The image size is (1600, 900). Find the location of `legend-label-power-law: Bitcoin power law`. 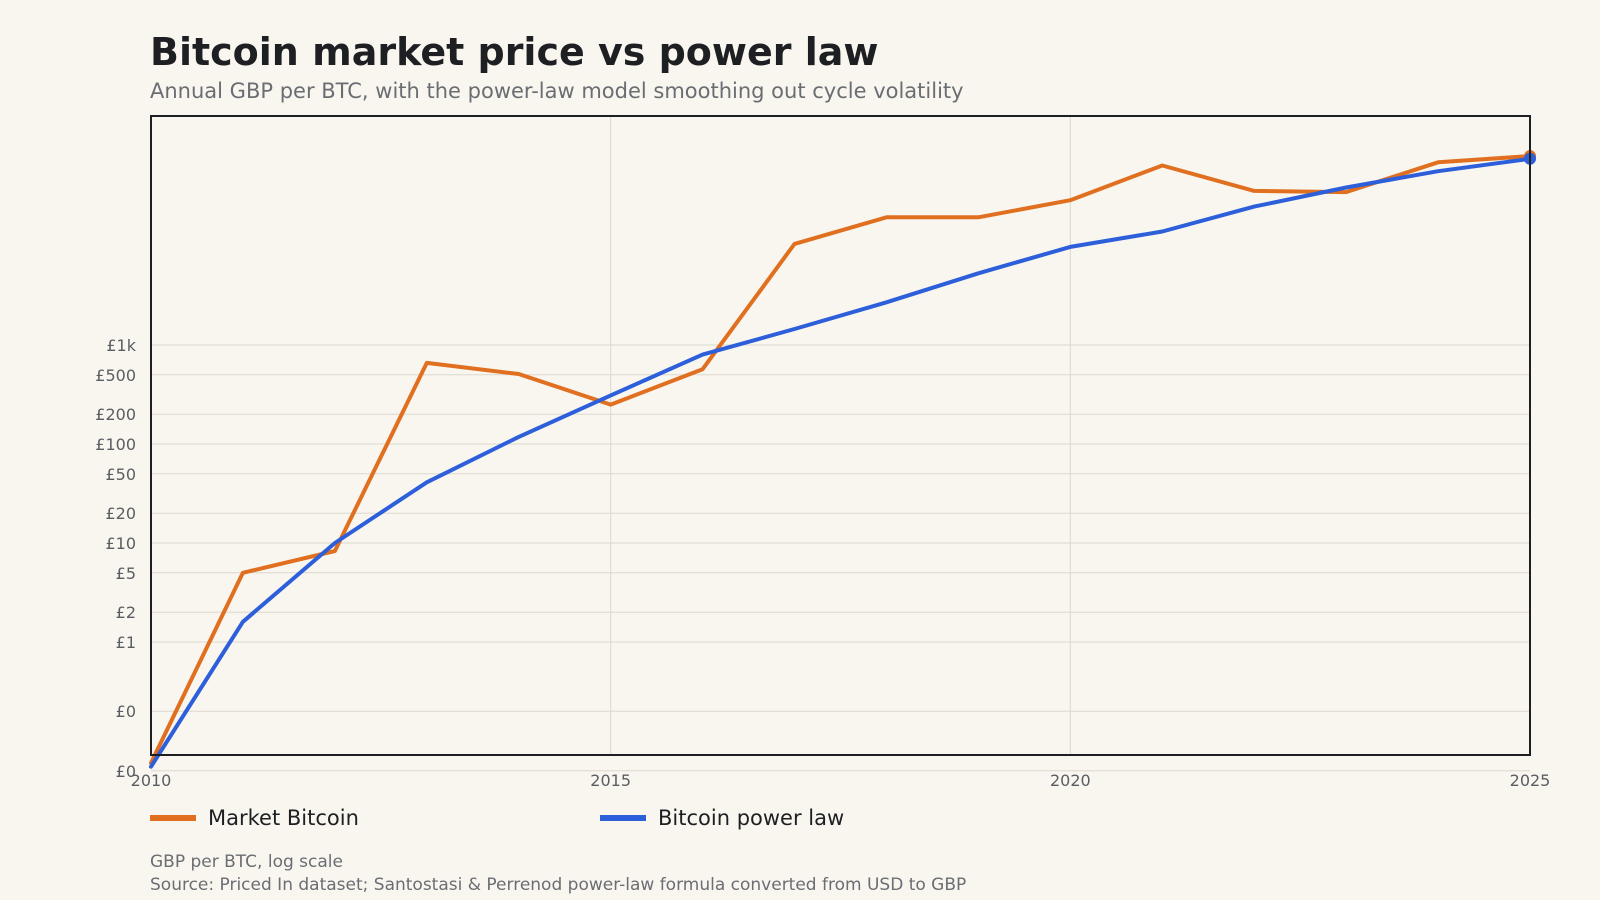

legend-label-power-law: Bitcoin power law is located at coordinates (751, 818).